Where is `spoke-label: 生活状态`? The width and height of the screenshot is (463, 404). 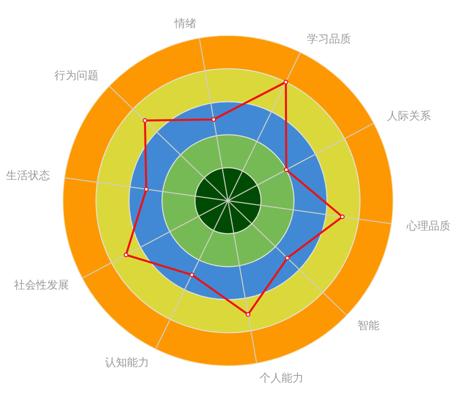
spoke-label: 生活状态 is located at coordinates (28, 175).